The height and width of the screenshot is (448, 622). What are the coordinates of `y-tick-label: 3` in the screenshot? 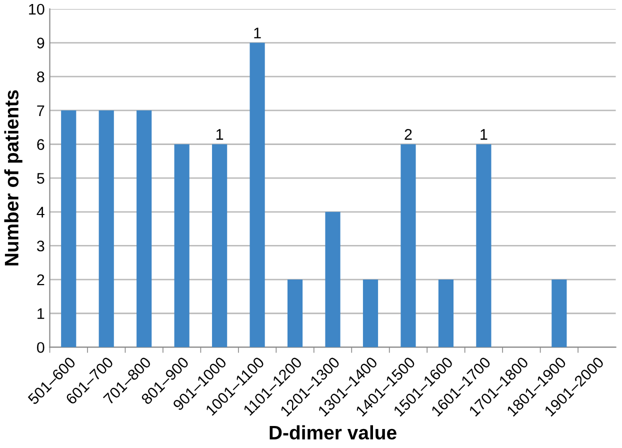 It's located at (40, 246).